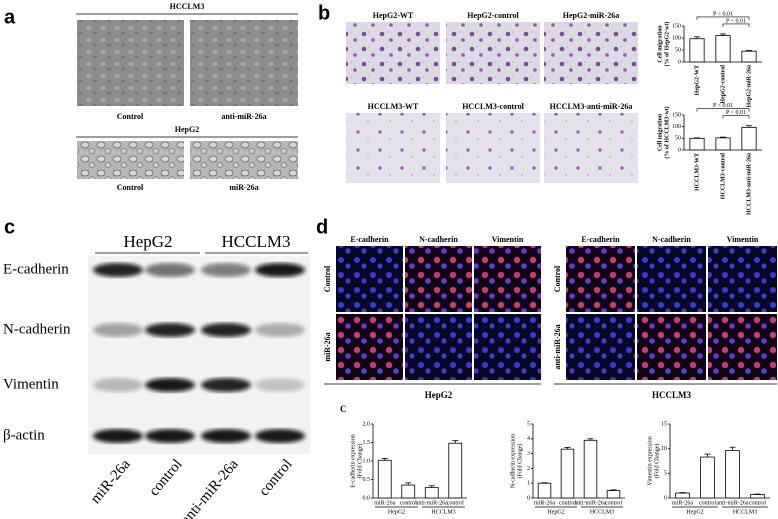  Describe the element at coordinates (199, 355) in the screenshot. I see `blot-background` at that location.